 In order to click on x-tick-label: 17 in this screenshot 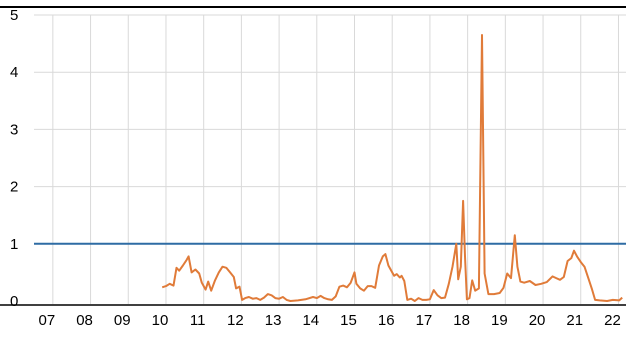, I will do `click(424, 320)`.